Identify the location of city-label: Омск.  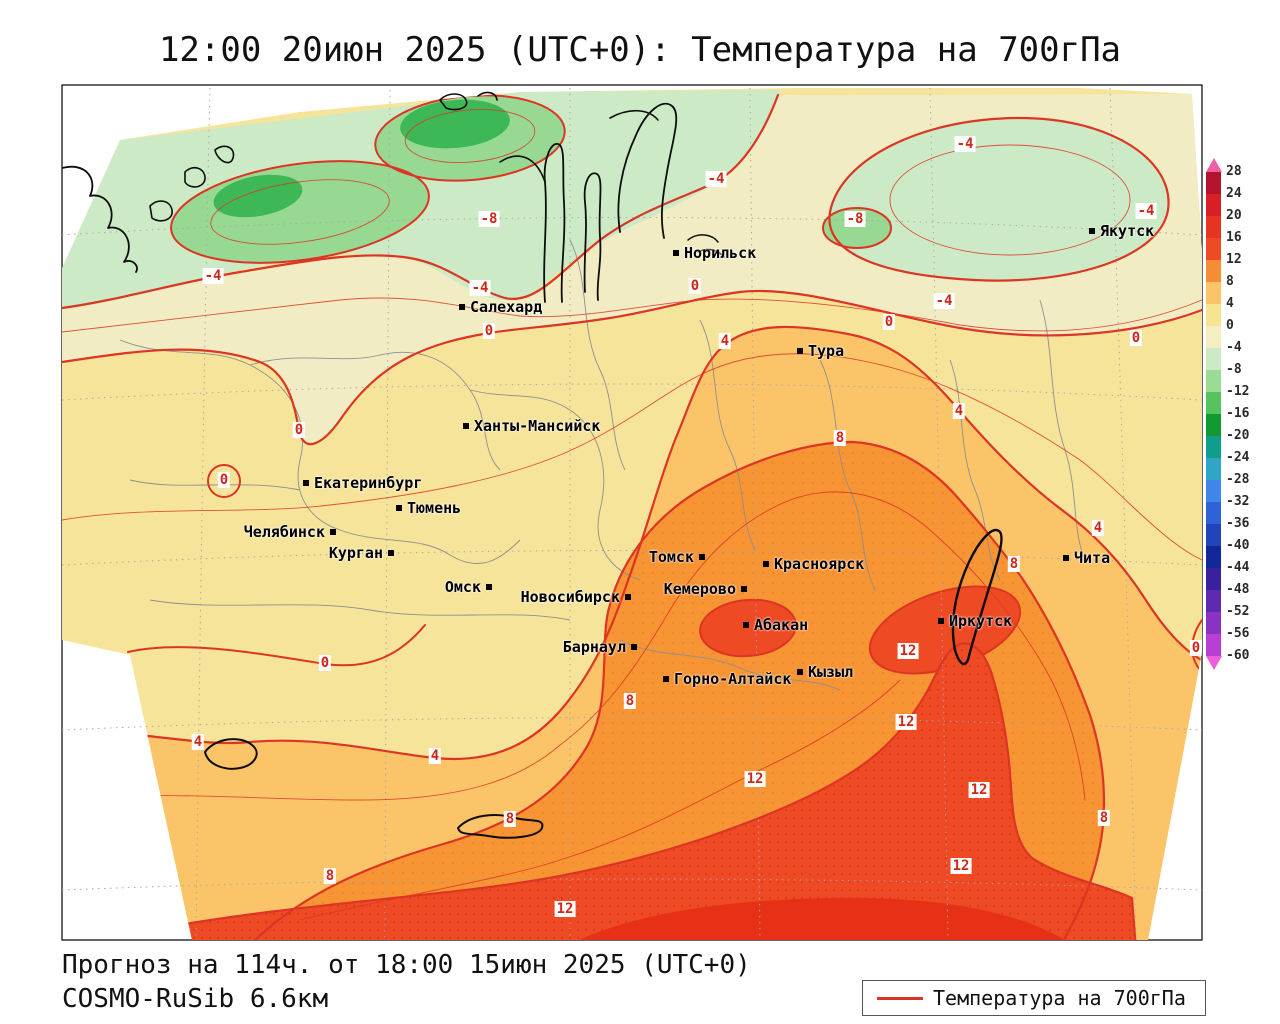
(462, 587).